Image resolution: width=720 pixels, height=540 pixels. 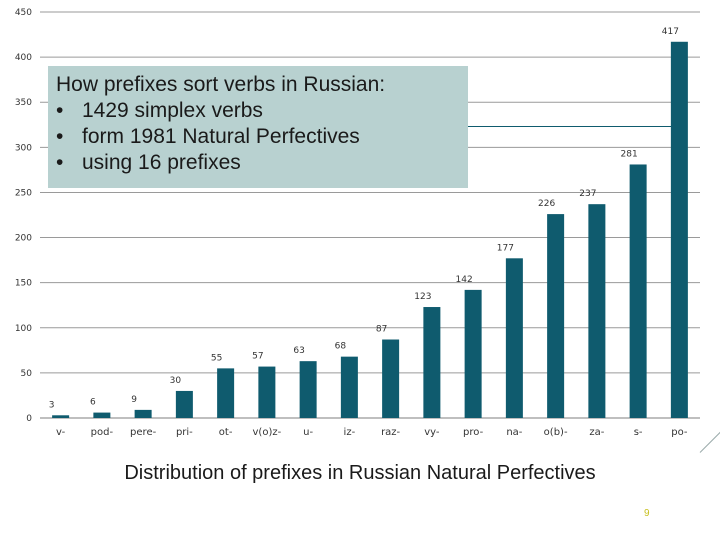 I want to click on bullet-text: form 1981 Natural Perfectives, so click(x=221, y=136).